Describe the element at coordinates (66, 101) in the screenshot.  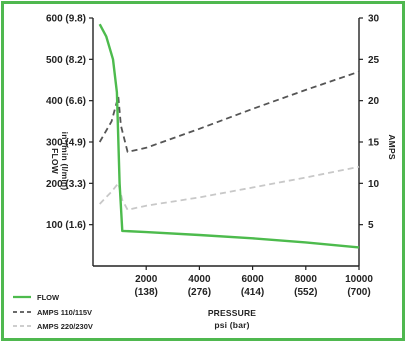
I see `left-tick-label: 400 (6.6)` at that location.